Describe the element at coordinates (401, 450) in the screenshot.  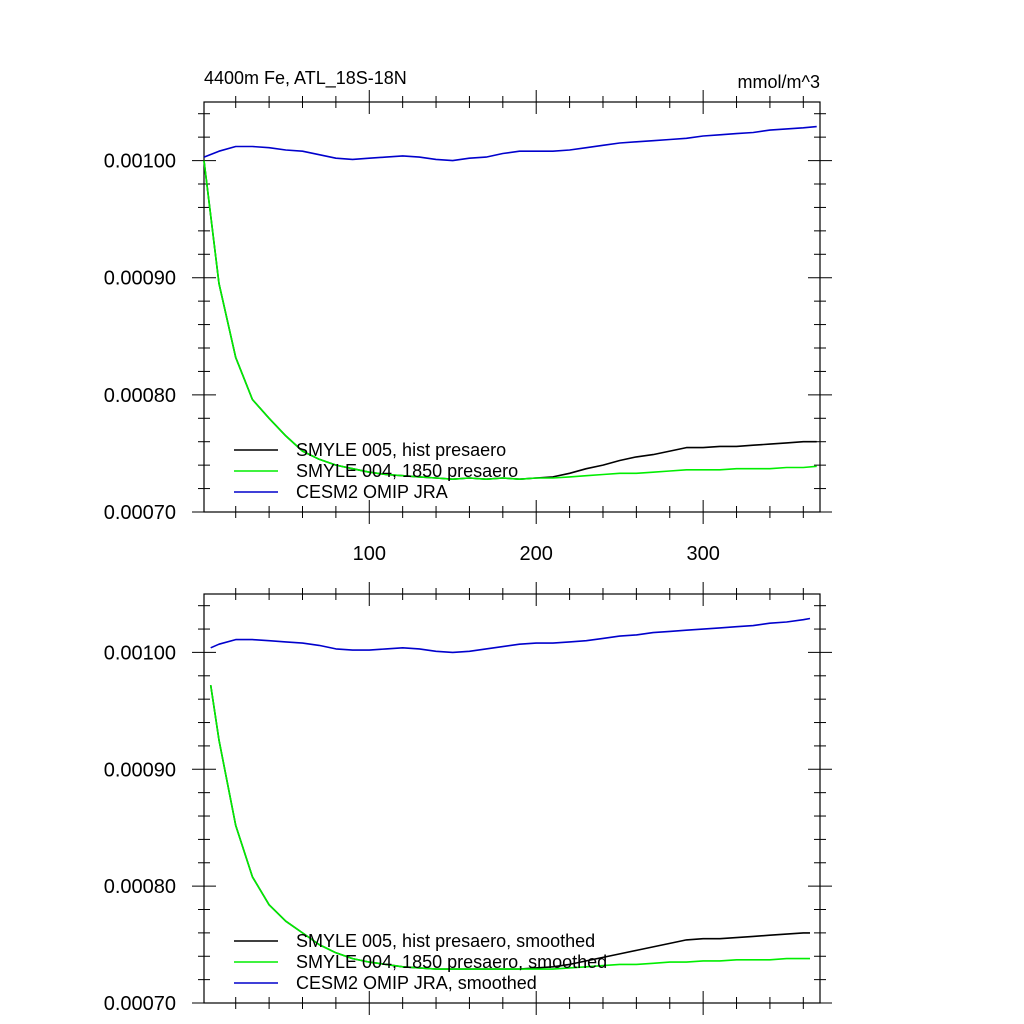
I see `legend-label: SMYLE 005, hist presaero` at that location.